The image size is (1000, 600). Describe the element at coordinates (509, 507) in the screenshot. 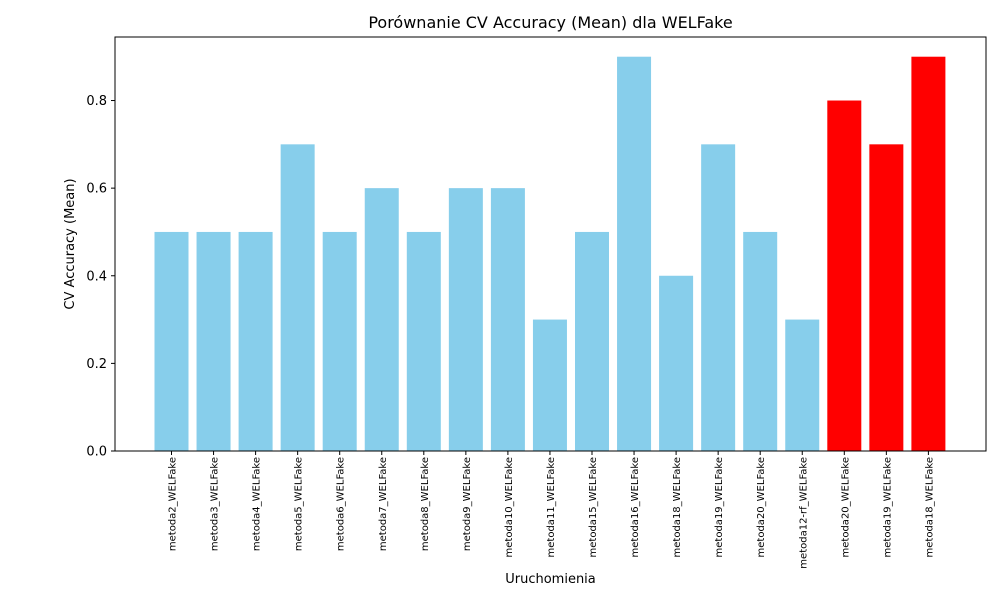

I see `x-tick-label: metoda10_WELFake` at that location.